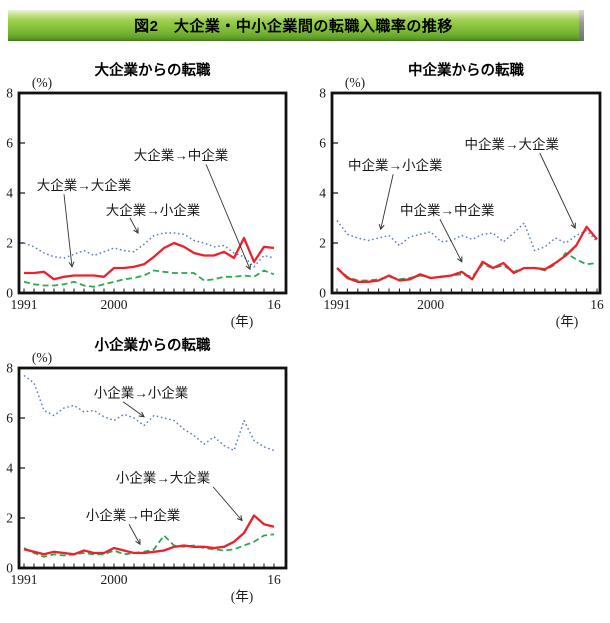 This screenshot has height=623, width=610. What do you see at coordinates (511, 144) in the screenshot?
I see `svg-text: 中企業→大企業` at bounding box center [511, 144].